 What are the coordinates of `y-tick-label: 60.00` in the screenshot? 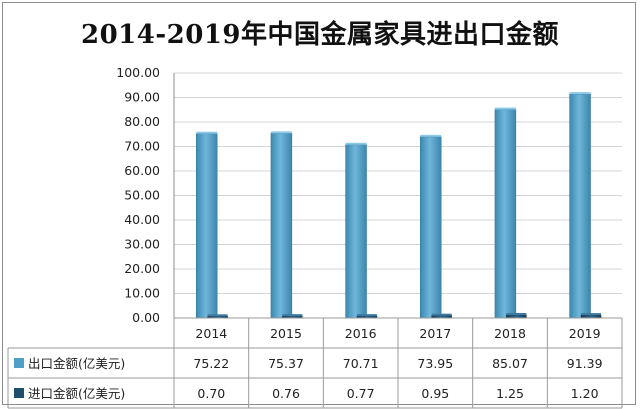 It's located at (142, 170).